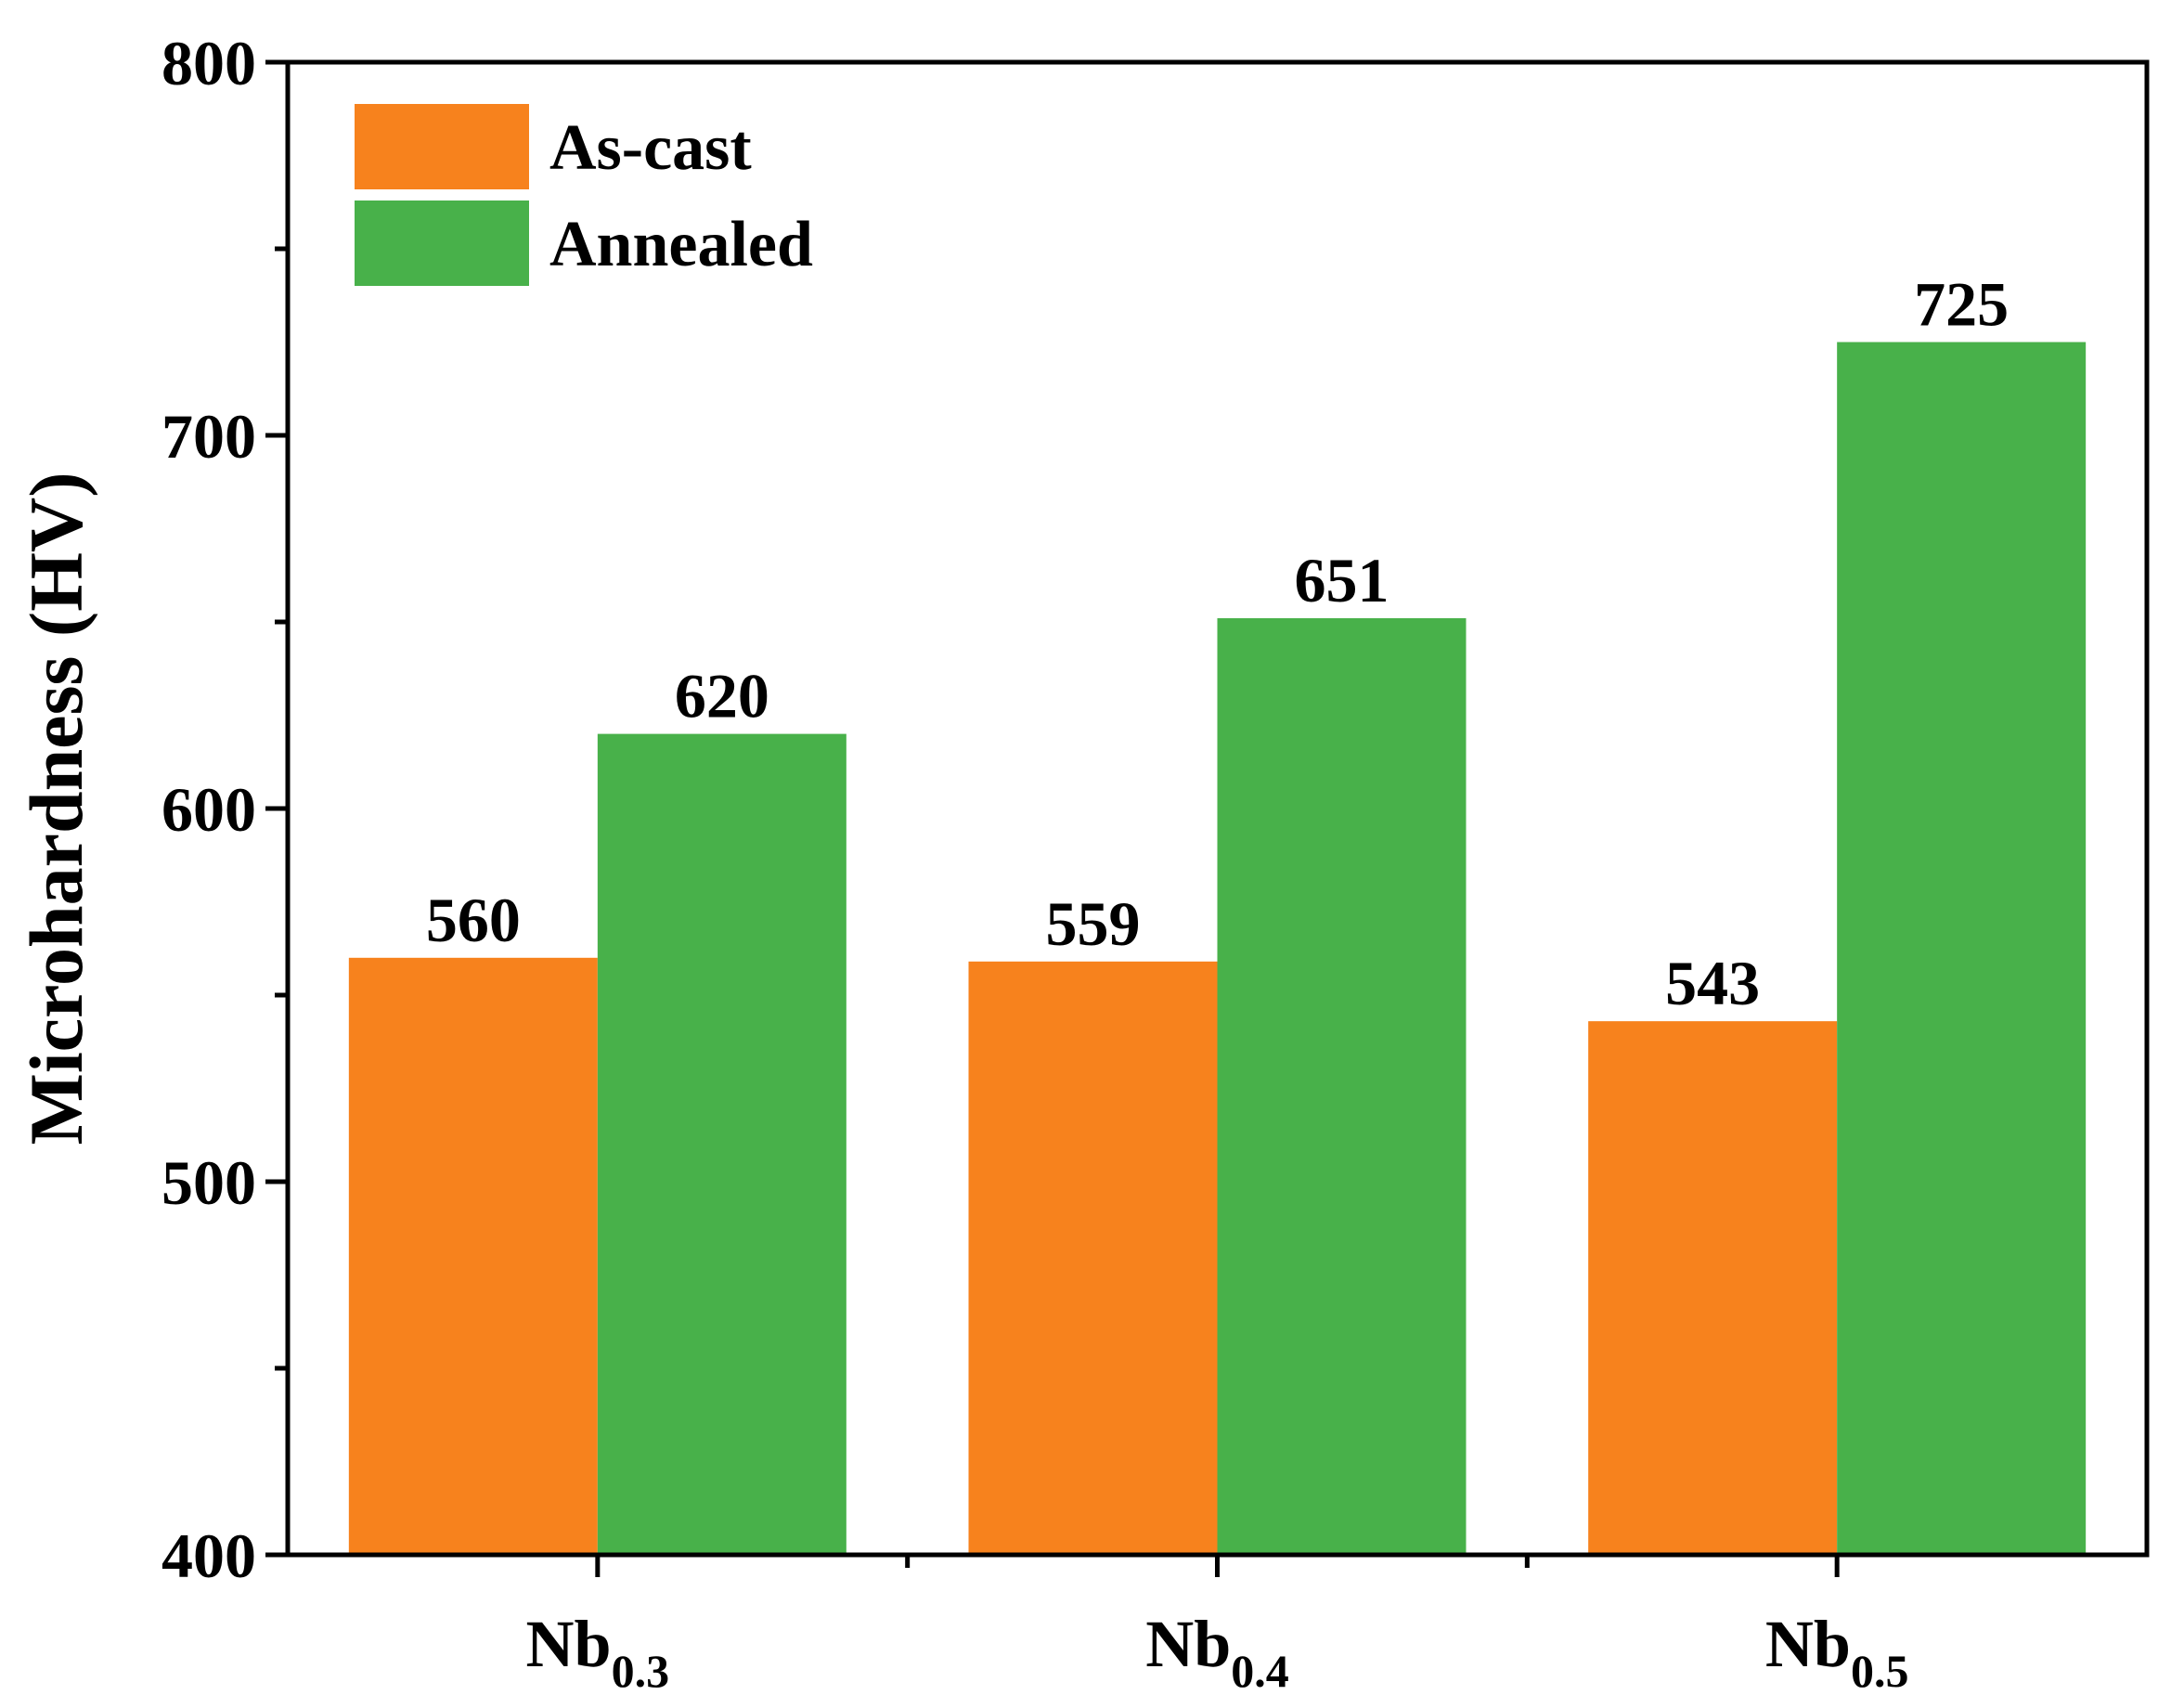 This screenshot has height=1708, width=2171. Describe the element at coordinates (209, 1555) in the screenshot. I see `y-tick-label: 400` at that location.